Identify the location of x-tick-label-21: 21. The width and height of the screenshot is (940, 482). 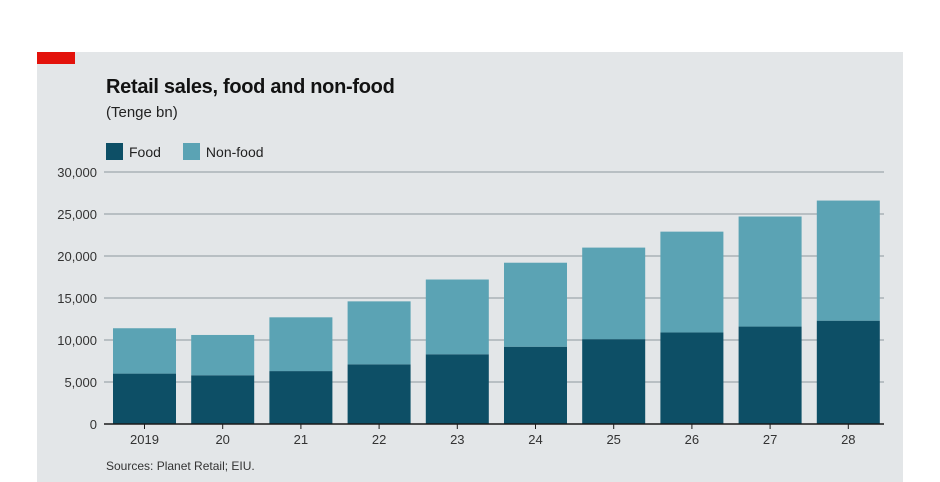
(301, 439).